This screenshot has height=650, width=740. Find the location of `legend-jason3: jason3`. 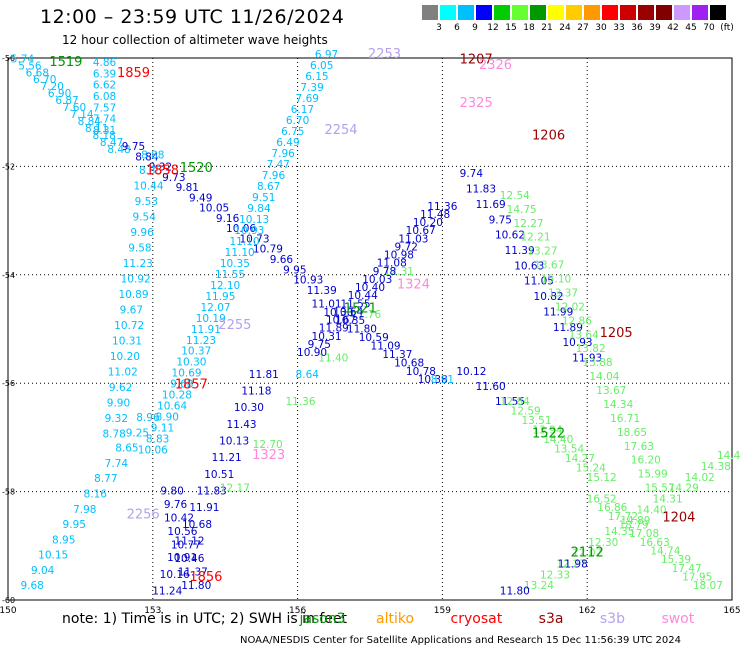

legend-jason3: jason3 is located at coordinates (322, 619).